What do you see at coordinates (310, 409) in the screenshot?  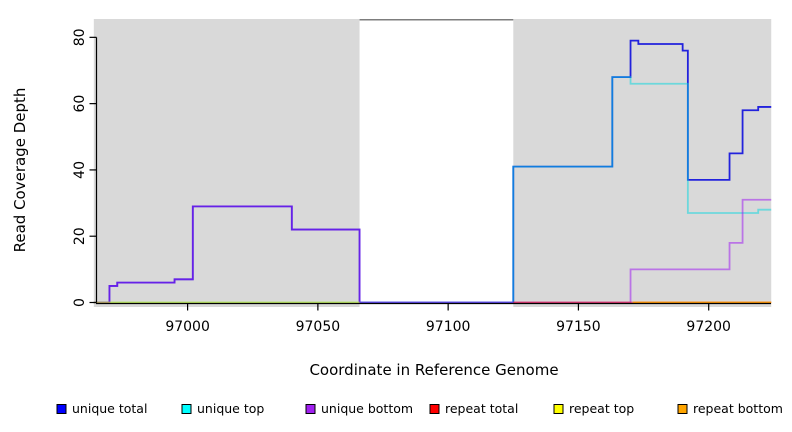 I see `legend-swatch-unique-bottom` at bounding box center [310, 409].